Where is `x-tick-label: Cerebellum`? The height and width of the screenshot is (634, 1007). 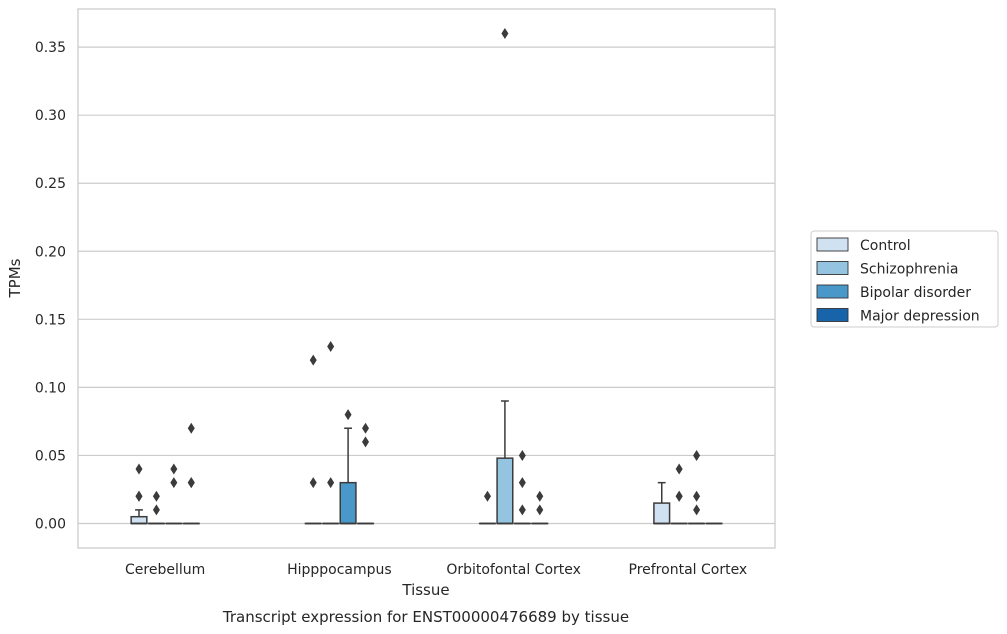
x-tick-label: Cerebellum is located at coordinates (165, 570).